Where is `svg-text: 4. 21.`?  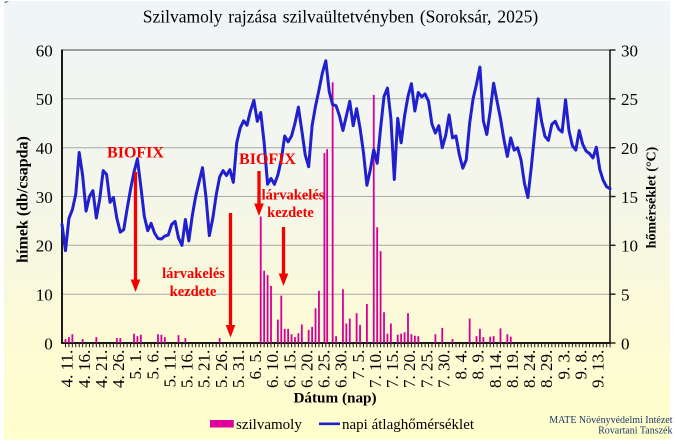 svg-text: 4. 21. is located at coordinates (101, 369).